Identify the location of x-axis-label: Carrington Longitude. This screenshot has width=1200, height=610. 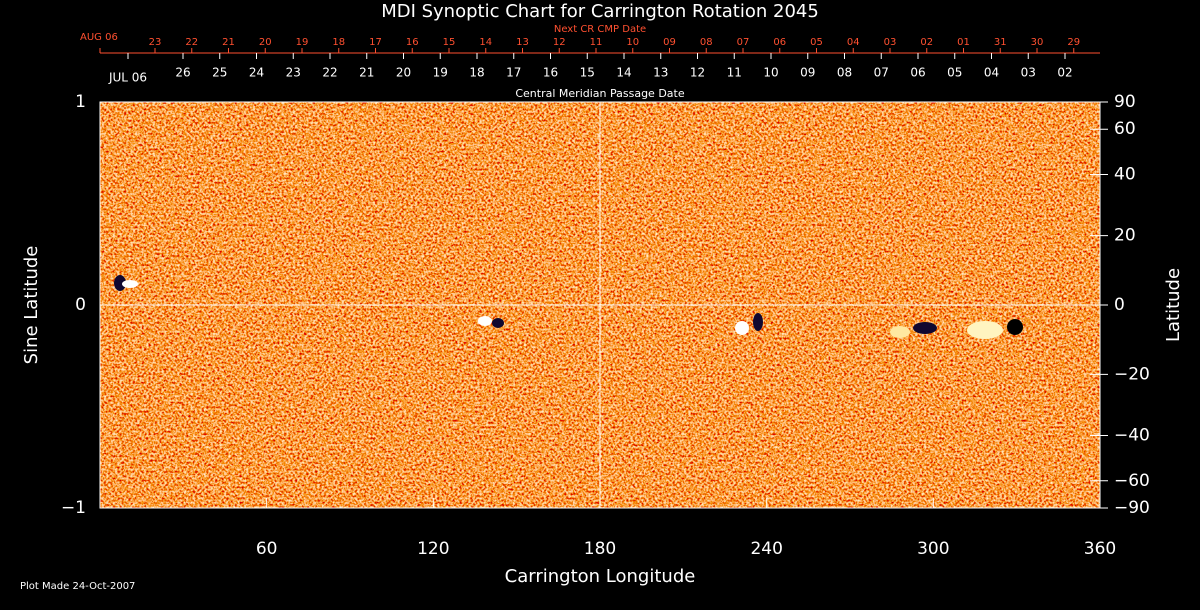
(600, 576).